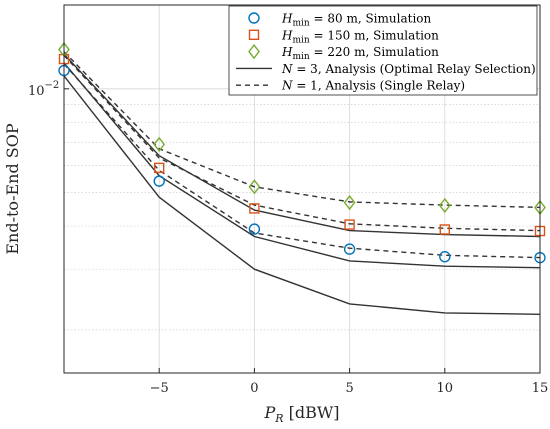 Image resolution: width=550 pixels, height=429 pixels. I want to click on legend-label: Hmin = 220 m, Simulation, so click(360, 53).